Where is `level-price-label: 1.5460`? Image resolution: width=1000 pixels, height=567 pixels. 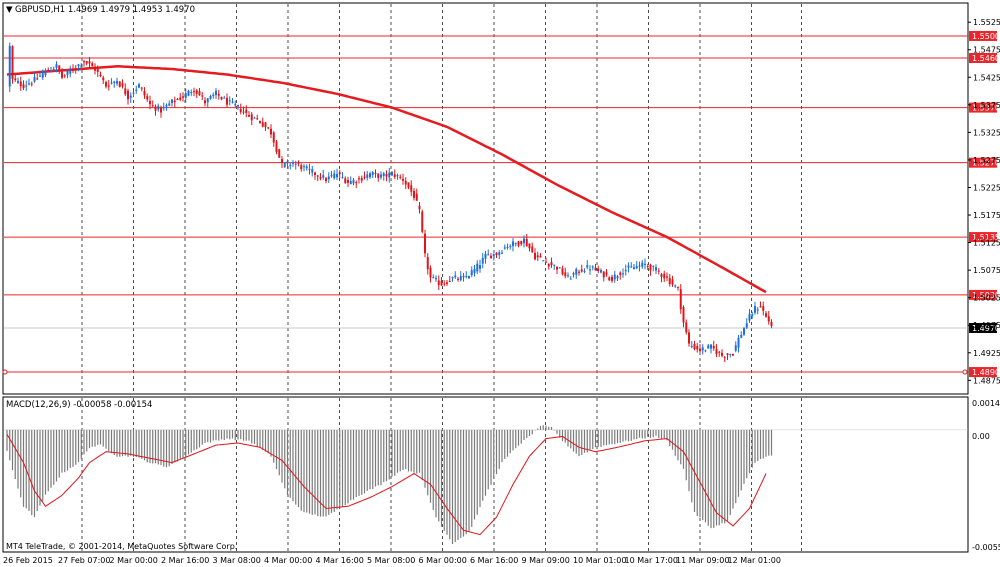
level-price-label: 1.5460 is located at coordinates (986, 58).